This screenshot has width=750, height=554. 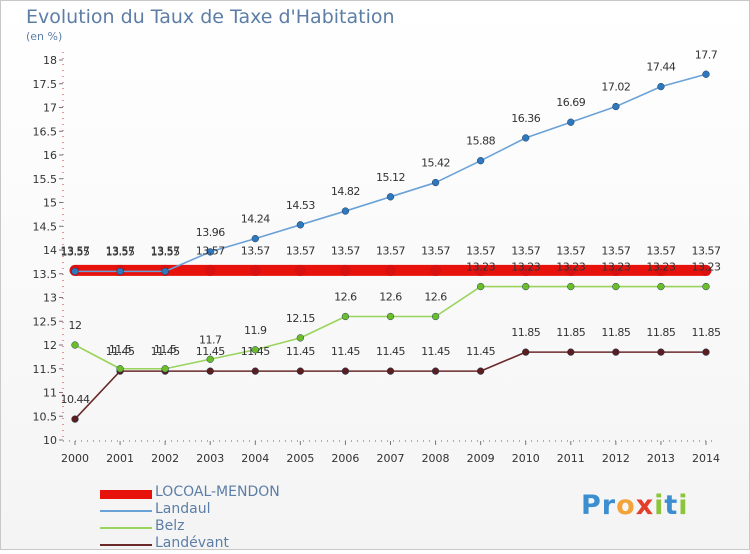 I want to click on data-label: 14.82, so click(x=345, y=191).